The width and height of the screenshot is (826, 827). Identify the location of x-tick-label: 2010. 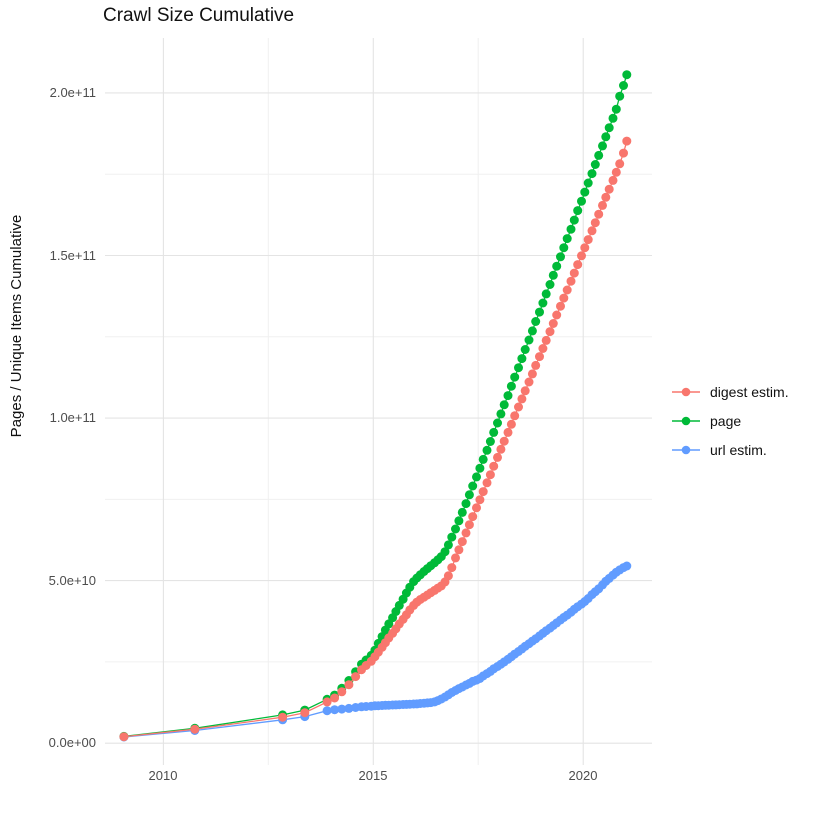
(163, 775).